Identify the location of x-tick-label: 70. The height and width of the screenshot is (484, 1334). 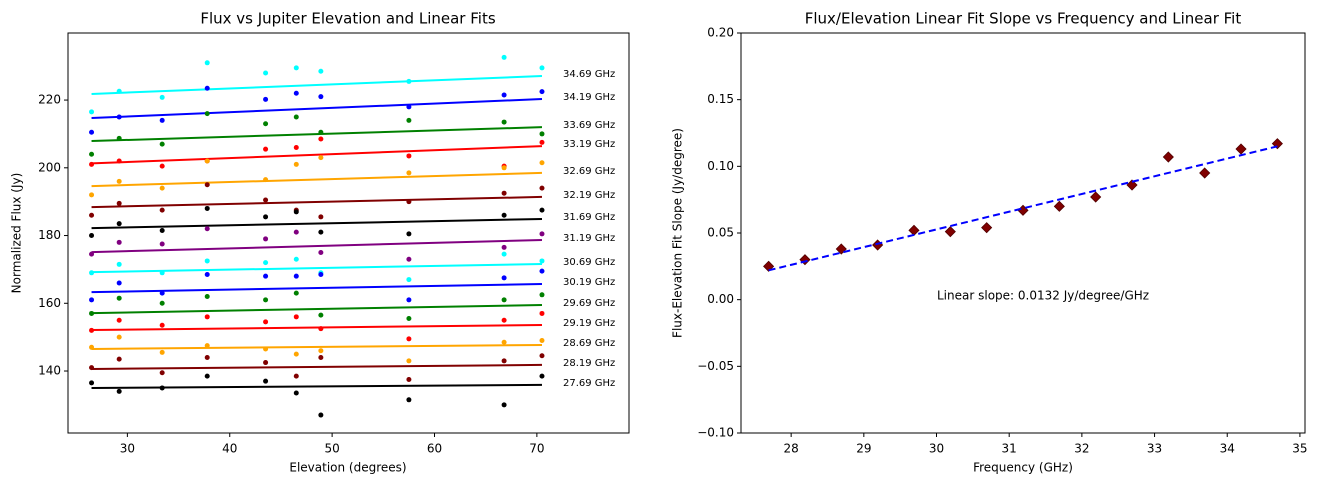
(536, 449).